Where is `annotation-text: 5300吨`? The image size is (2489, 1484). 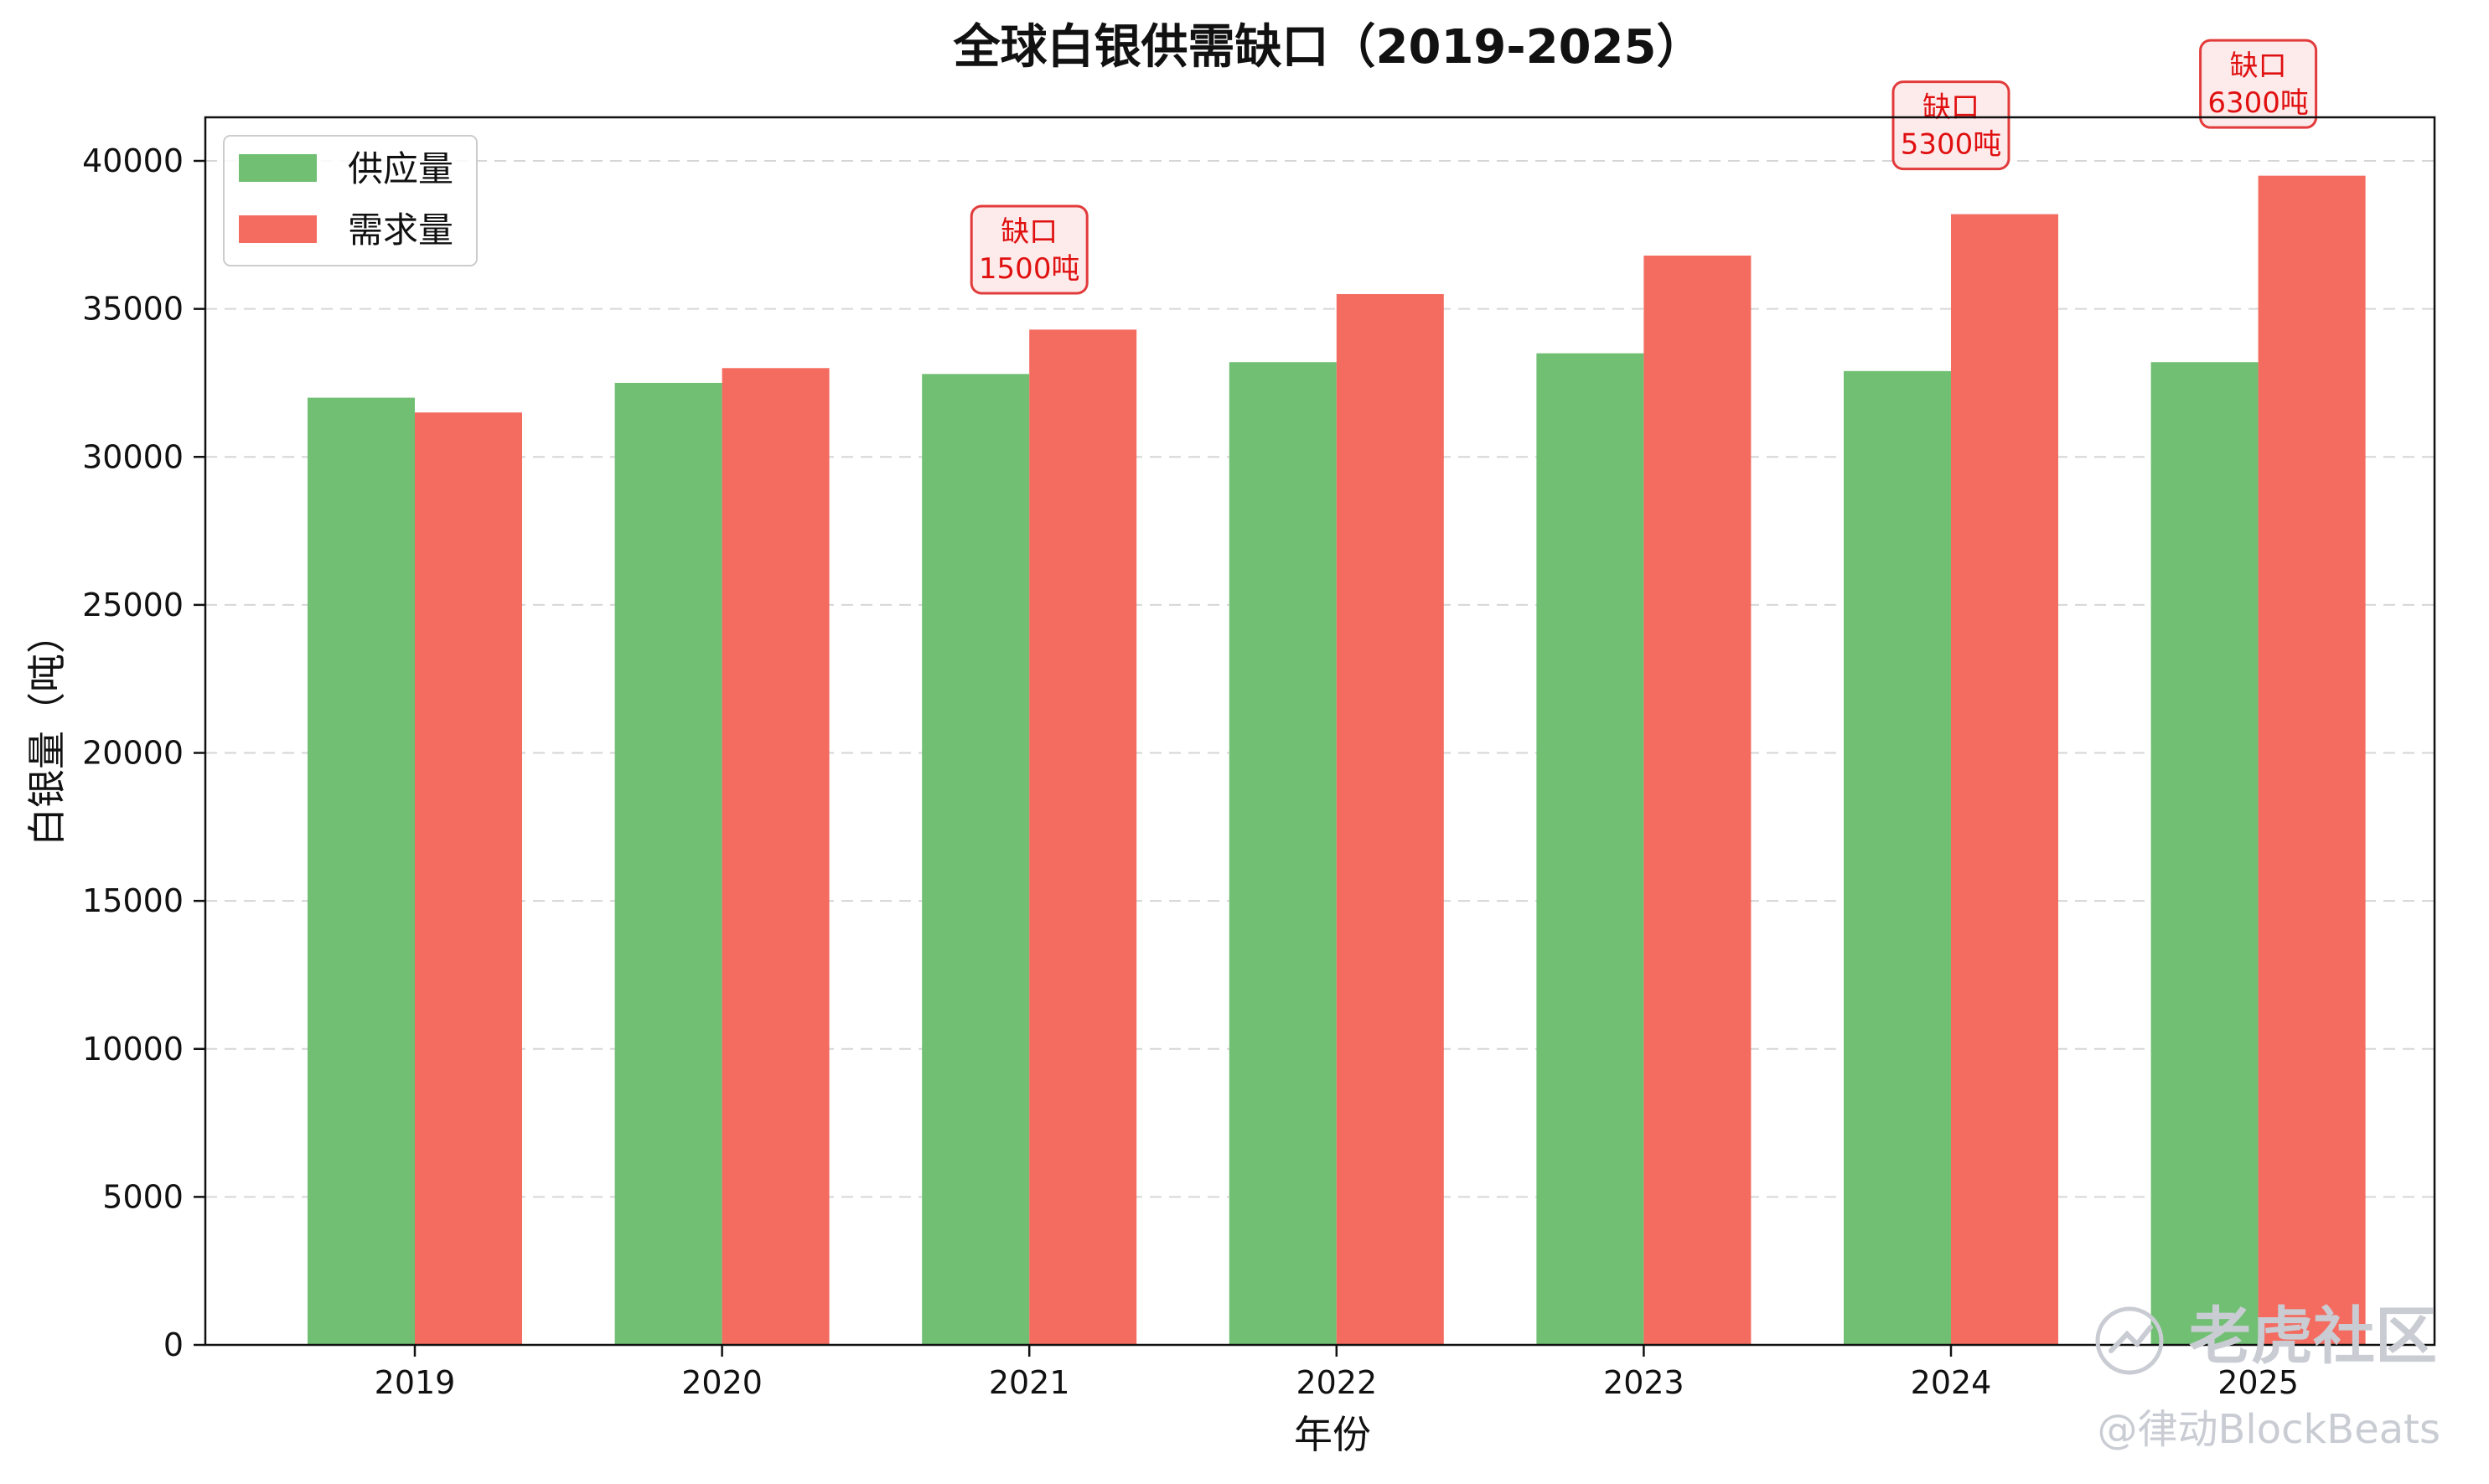
annotation-text: 5300吨 is located at coordinates (1952, 145).